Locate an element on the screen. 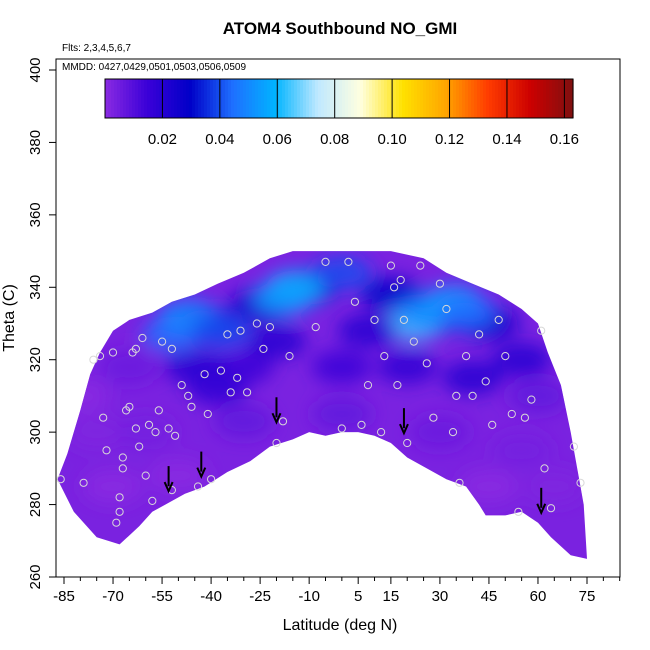 This screenshot has width=650, height=650. x-axis-label: Latitude (deg N) is located at coordinates (340, 625).